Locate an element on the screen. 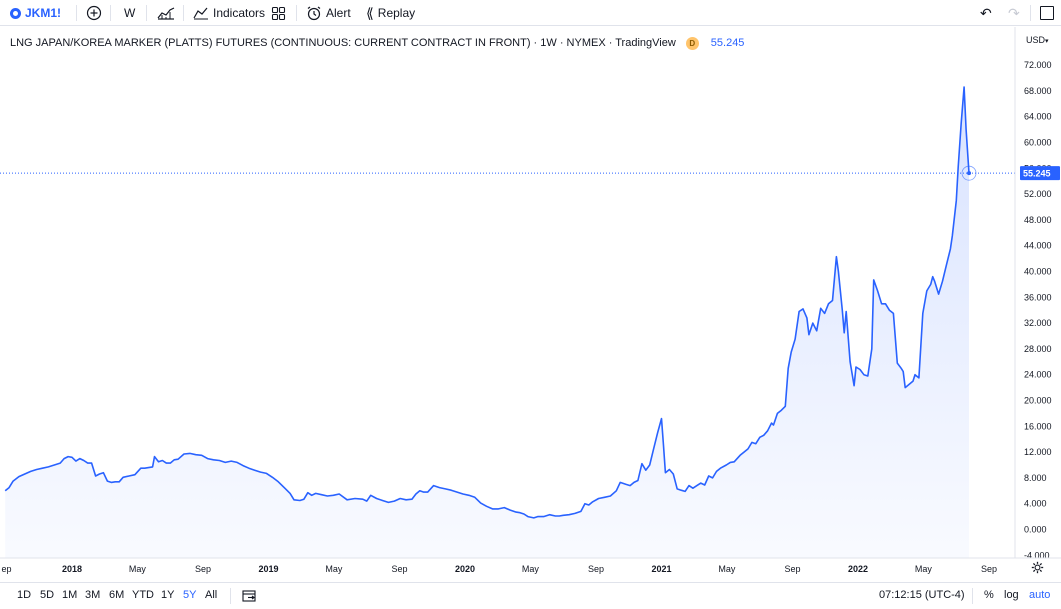 The width and height of the screenshot is (1061, 609). symbol-search-button: JKM1! is located at coordinates (35, 13).